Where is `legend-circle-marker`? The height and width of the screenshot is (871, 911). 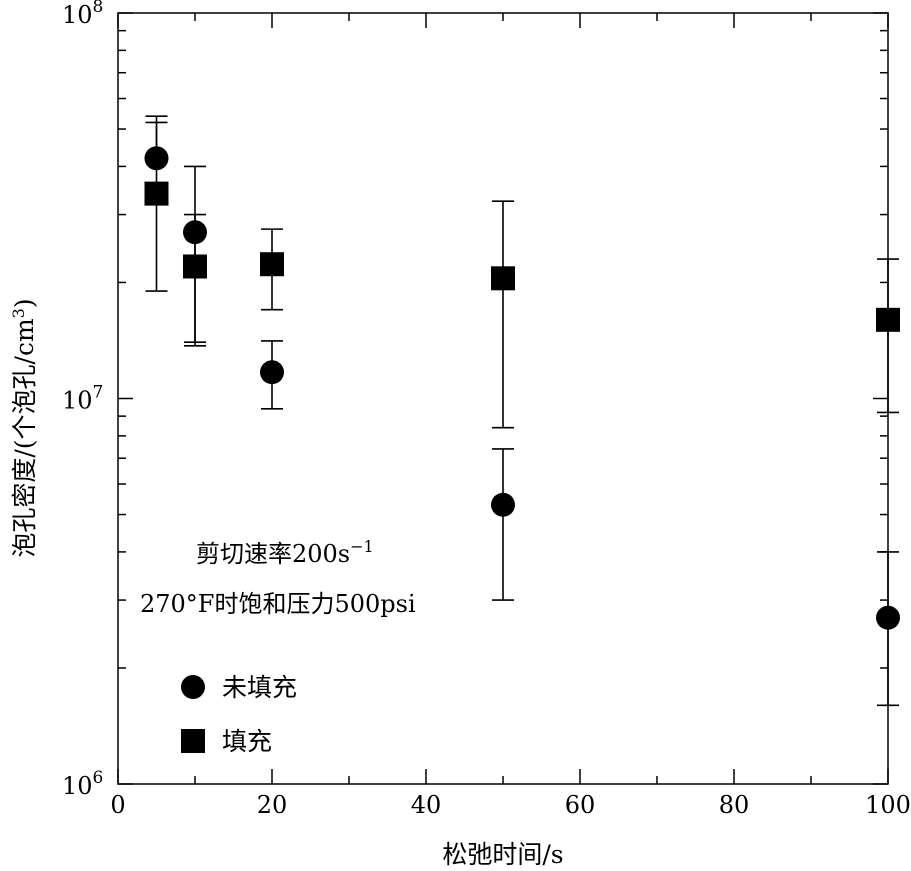 legend-circle-marker is located at coordinates (193, 687).